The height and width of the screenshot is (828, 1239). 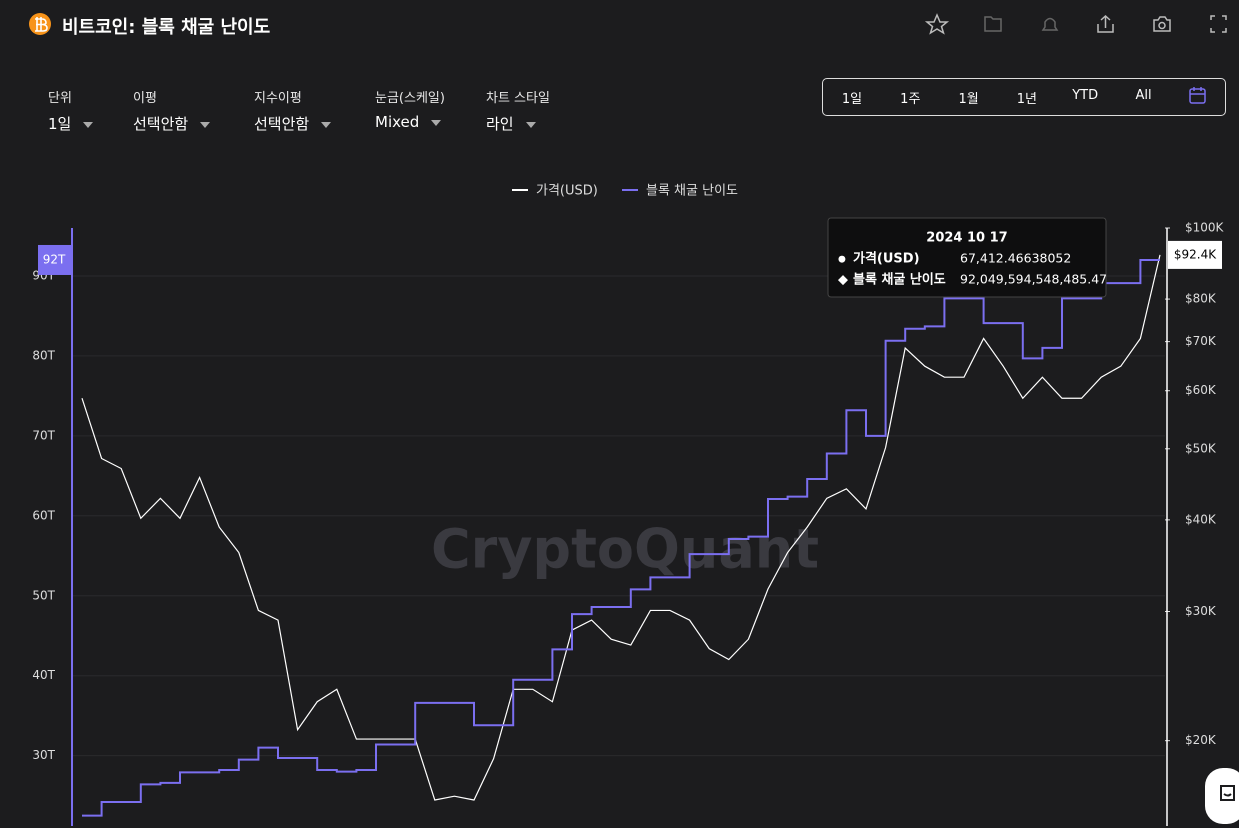 I want to click on y2-tick-label: $60K, so click(x=1201, y=390).